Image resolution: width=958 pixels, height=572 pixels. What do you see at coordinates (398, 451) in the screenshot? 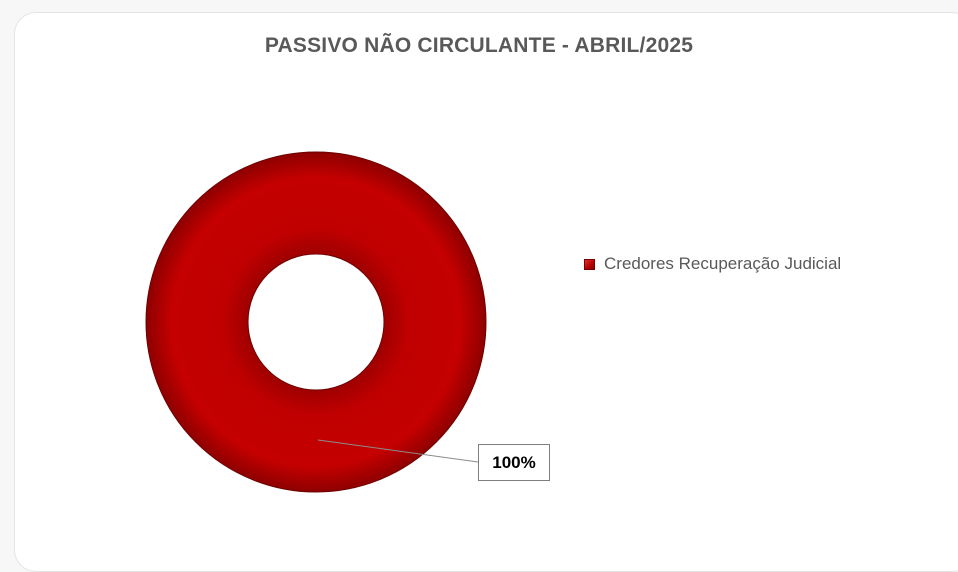
I see `leader-line` at bounding box center [398, 451].